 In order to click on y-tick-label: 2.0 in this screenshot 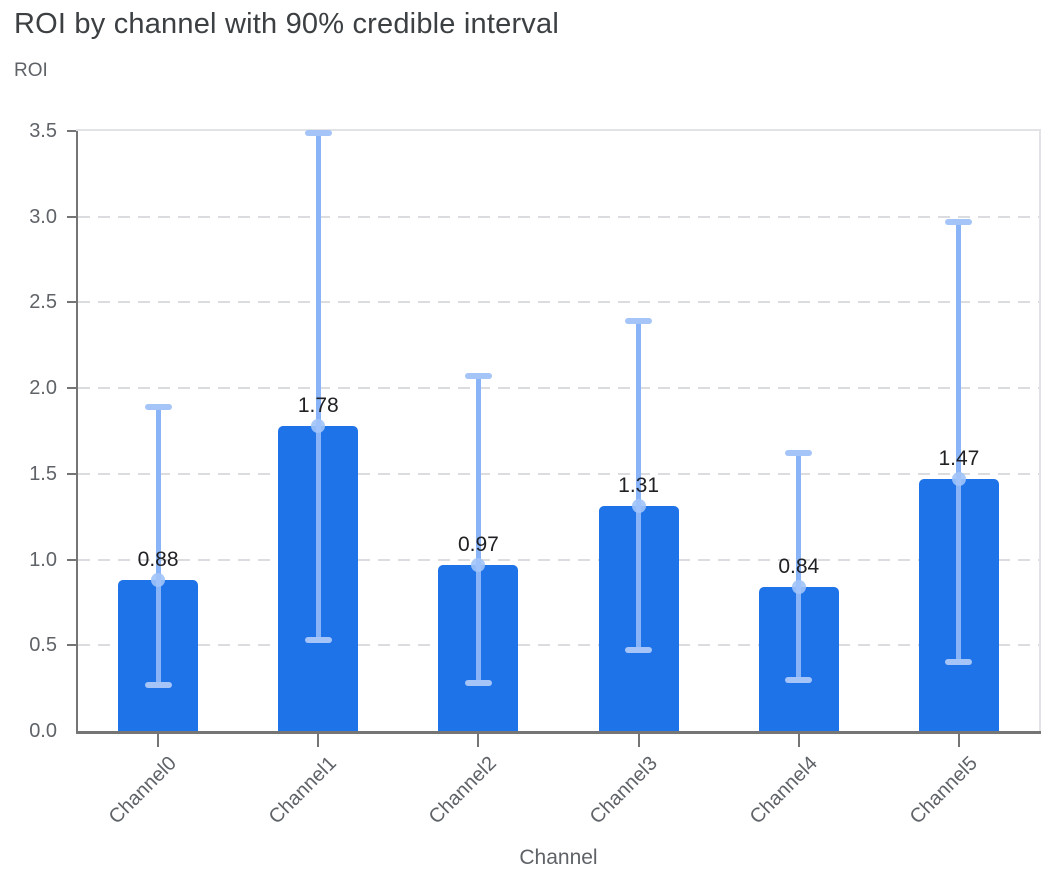, I will do `click(43, 388)`.